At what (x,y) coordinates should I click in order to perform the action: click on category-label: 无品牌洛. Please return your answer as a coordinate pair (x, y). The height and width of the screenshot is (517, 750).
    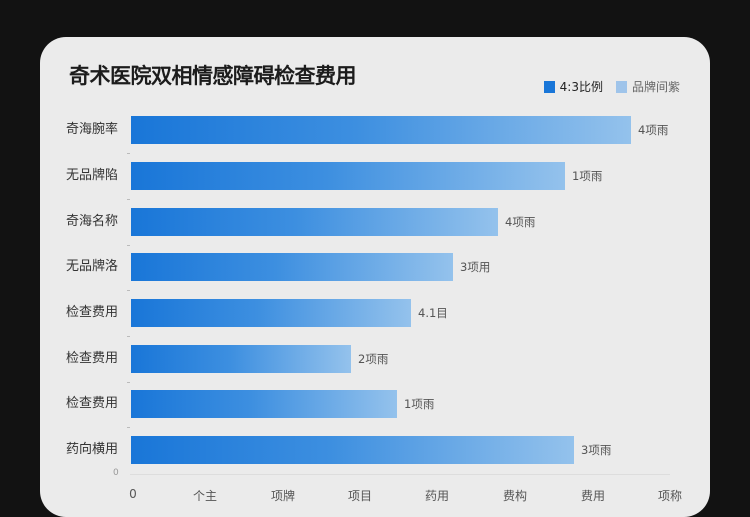
    Looking at the image, I should click on (91, 266).